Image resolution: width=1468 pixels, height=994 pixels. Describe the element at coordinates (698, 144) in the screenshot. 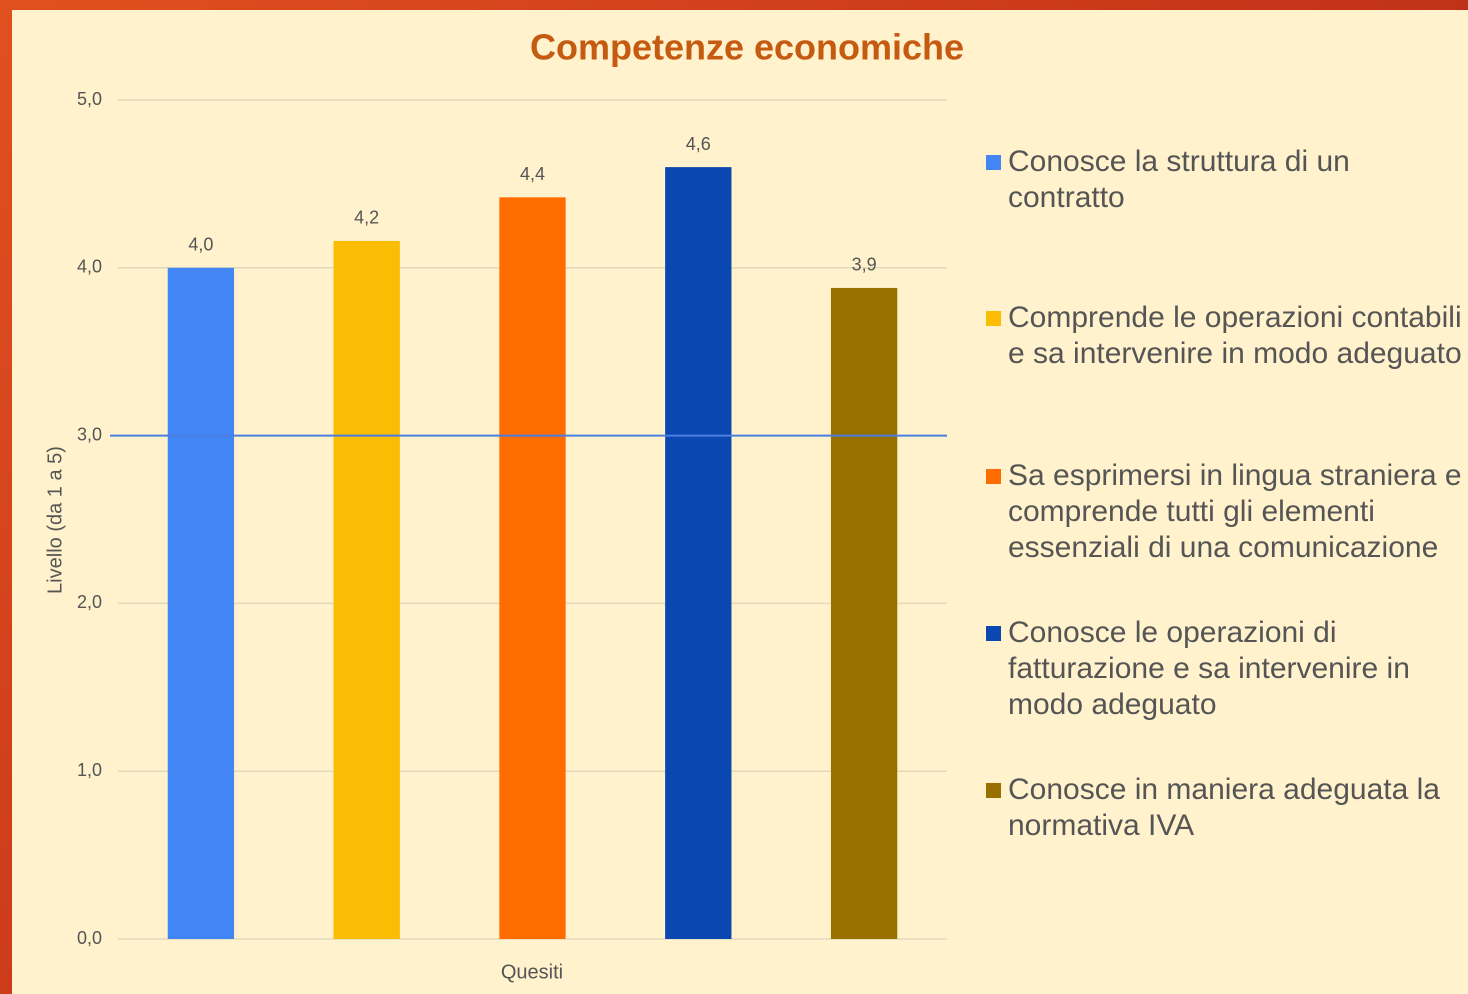

I see `data-label: 4,6` at that location.